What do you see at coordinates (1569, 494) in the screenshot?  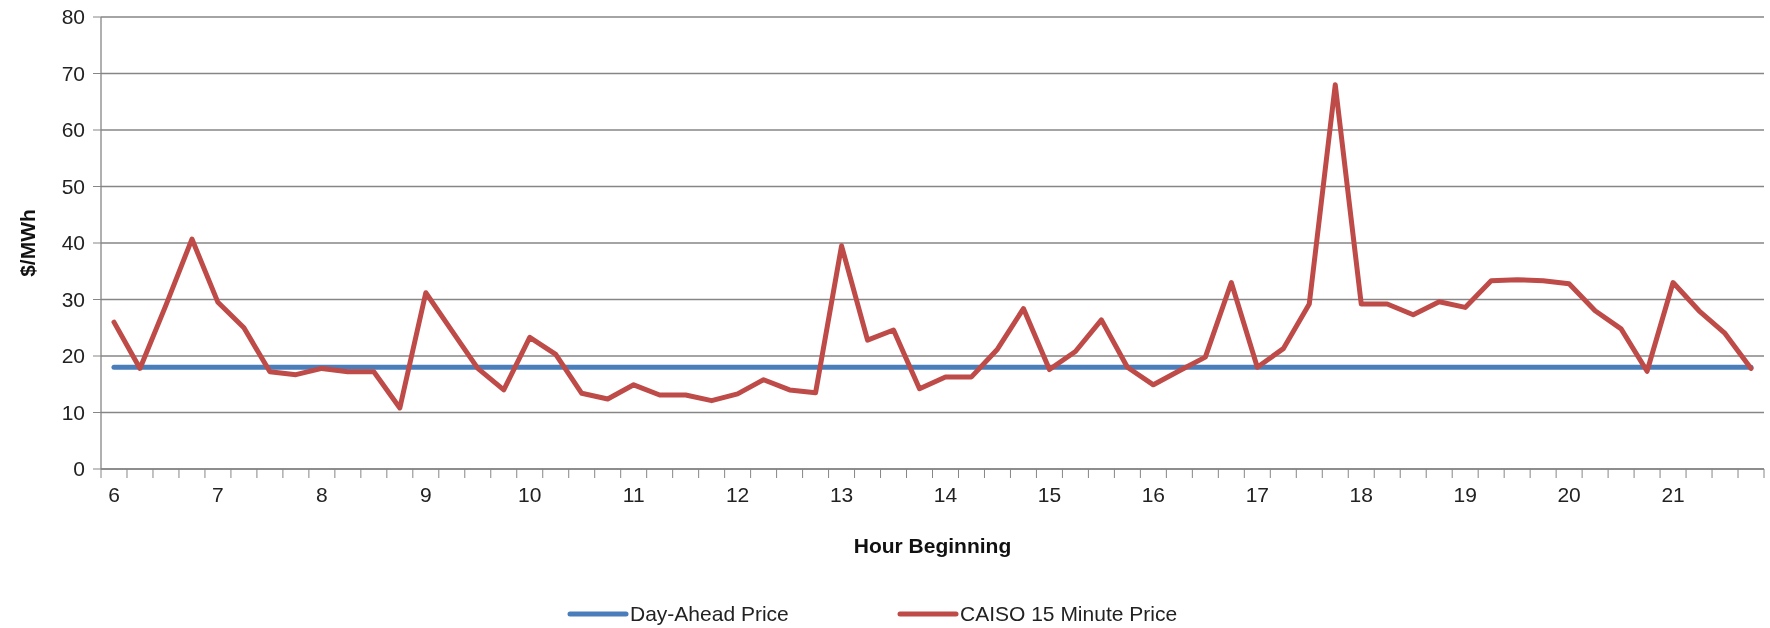 I see `x-tick-label: 20` at bounding box center [1569, 494].